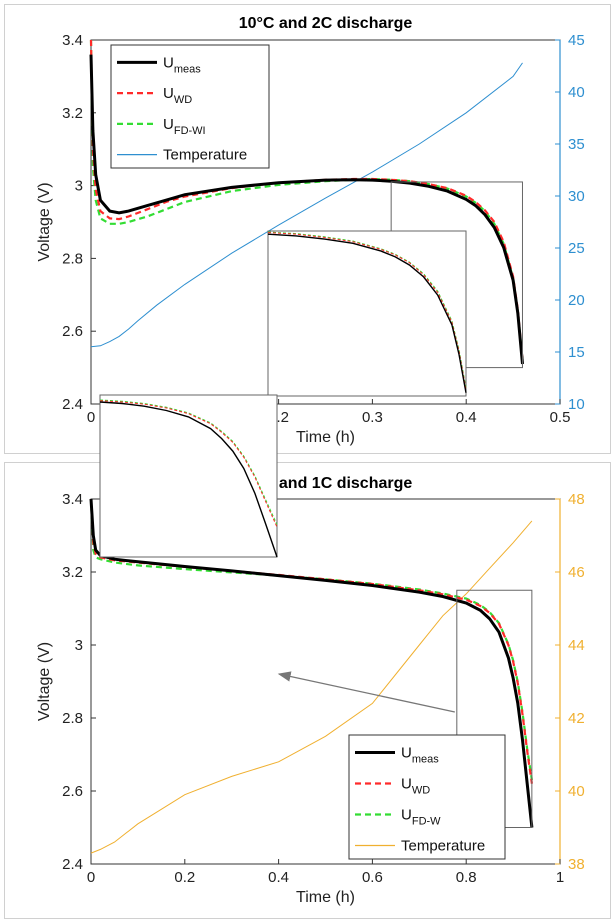 The image size is (613, 921). What do you see at coordinates (372, 877) in the screenshot?
I see `bottom-x-tick-label: 0.6` at bounding box center [372, 877].